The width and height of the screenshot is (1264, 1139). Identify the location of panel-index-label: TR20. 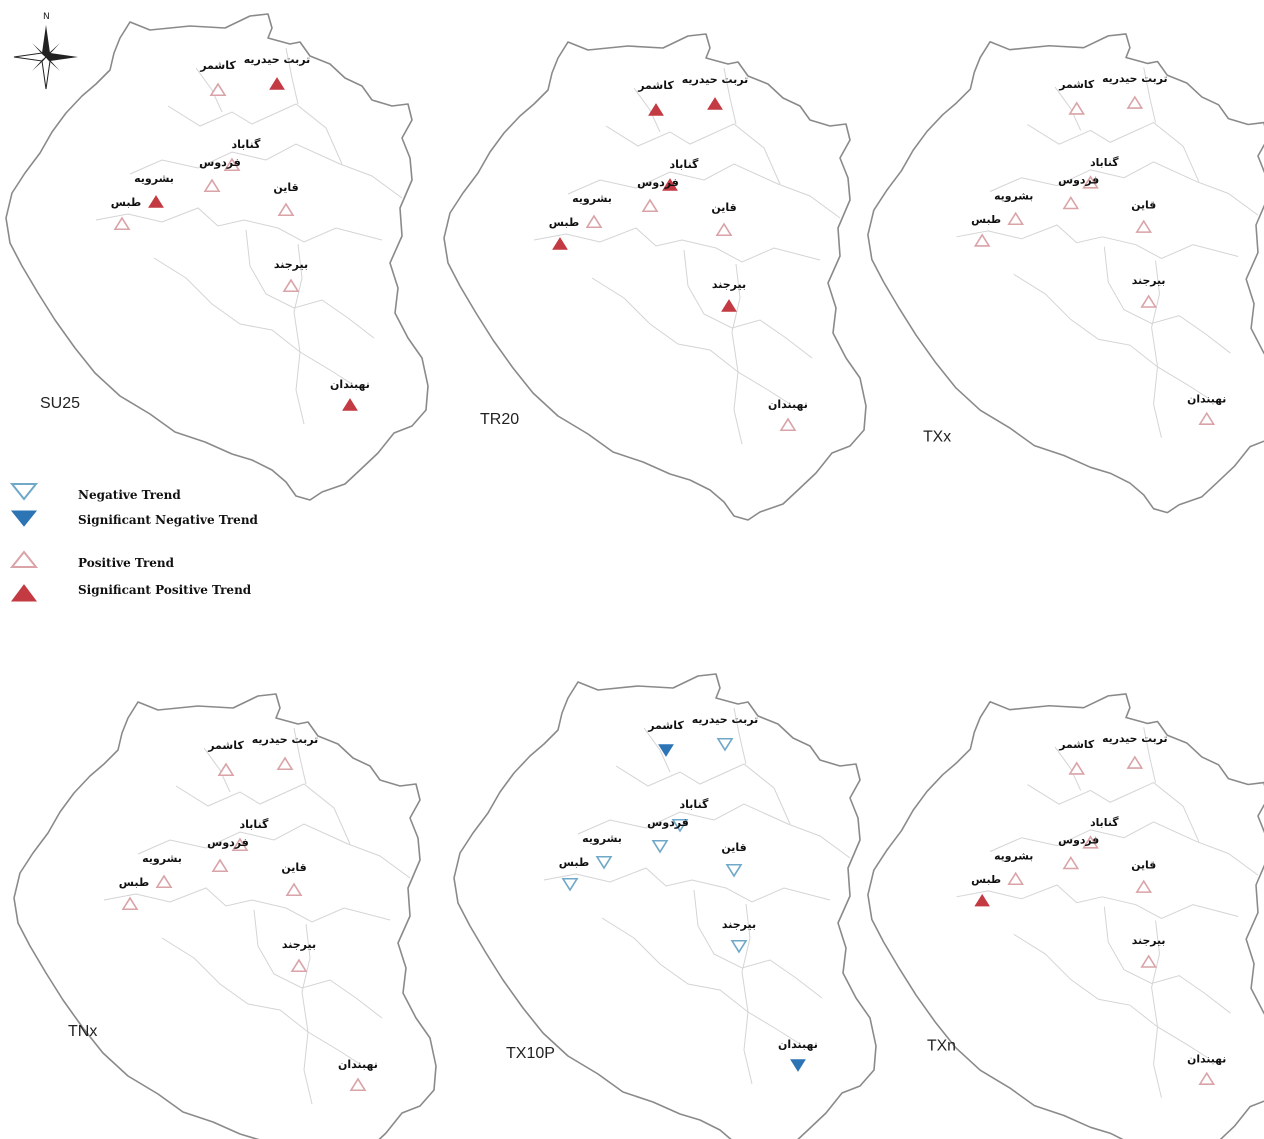
(499, 419).